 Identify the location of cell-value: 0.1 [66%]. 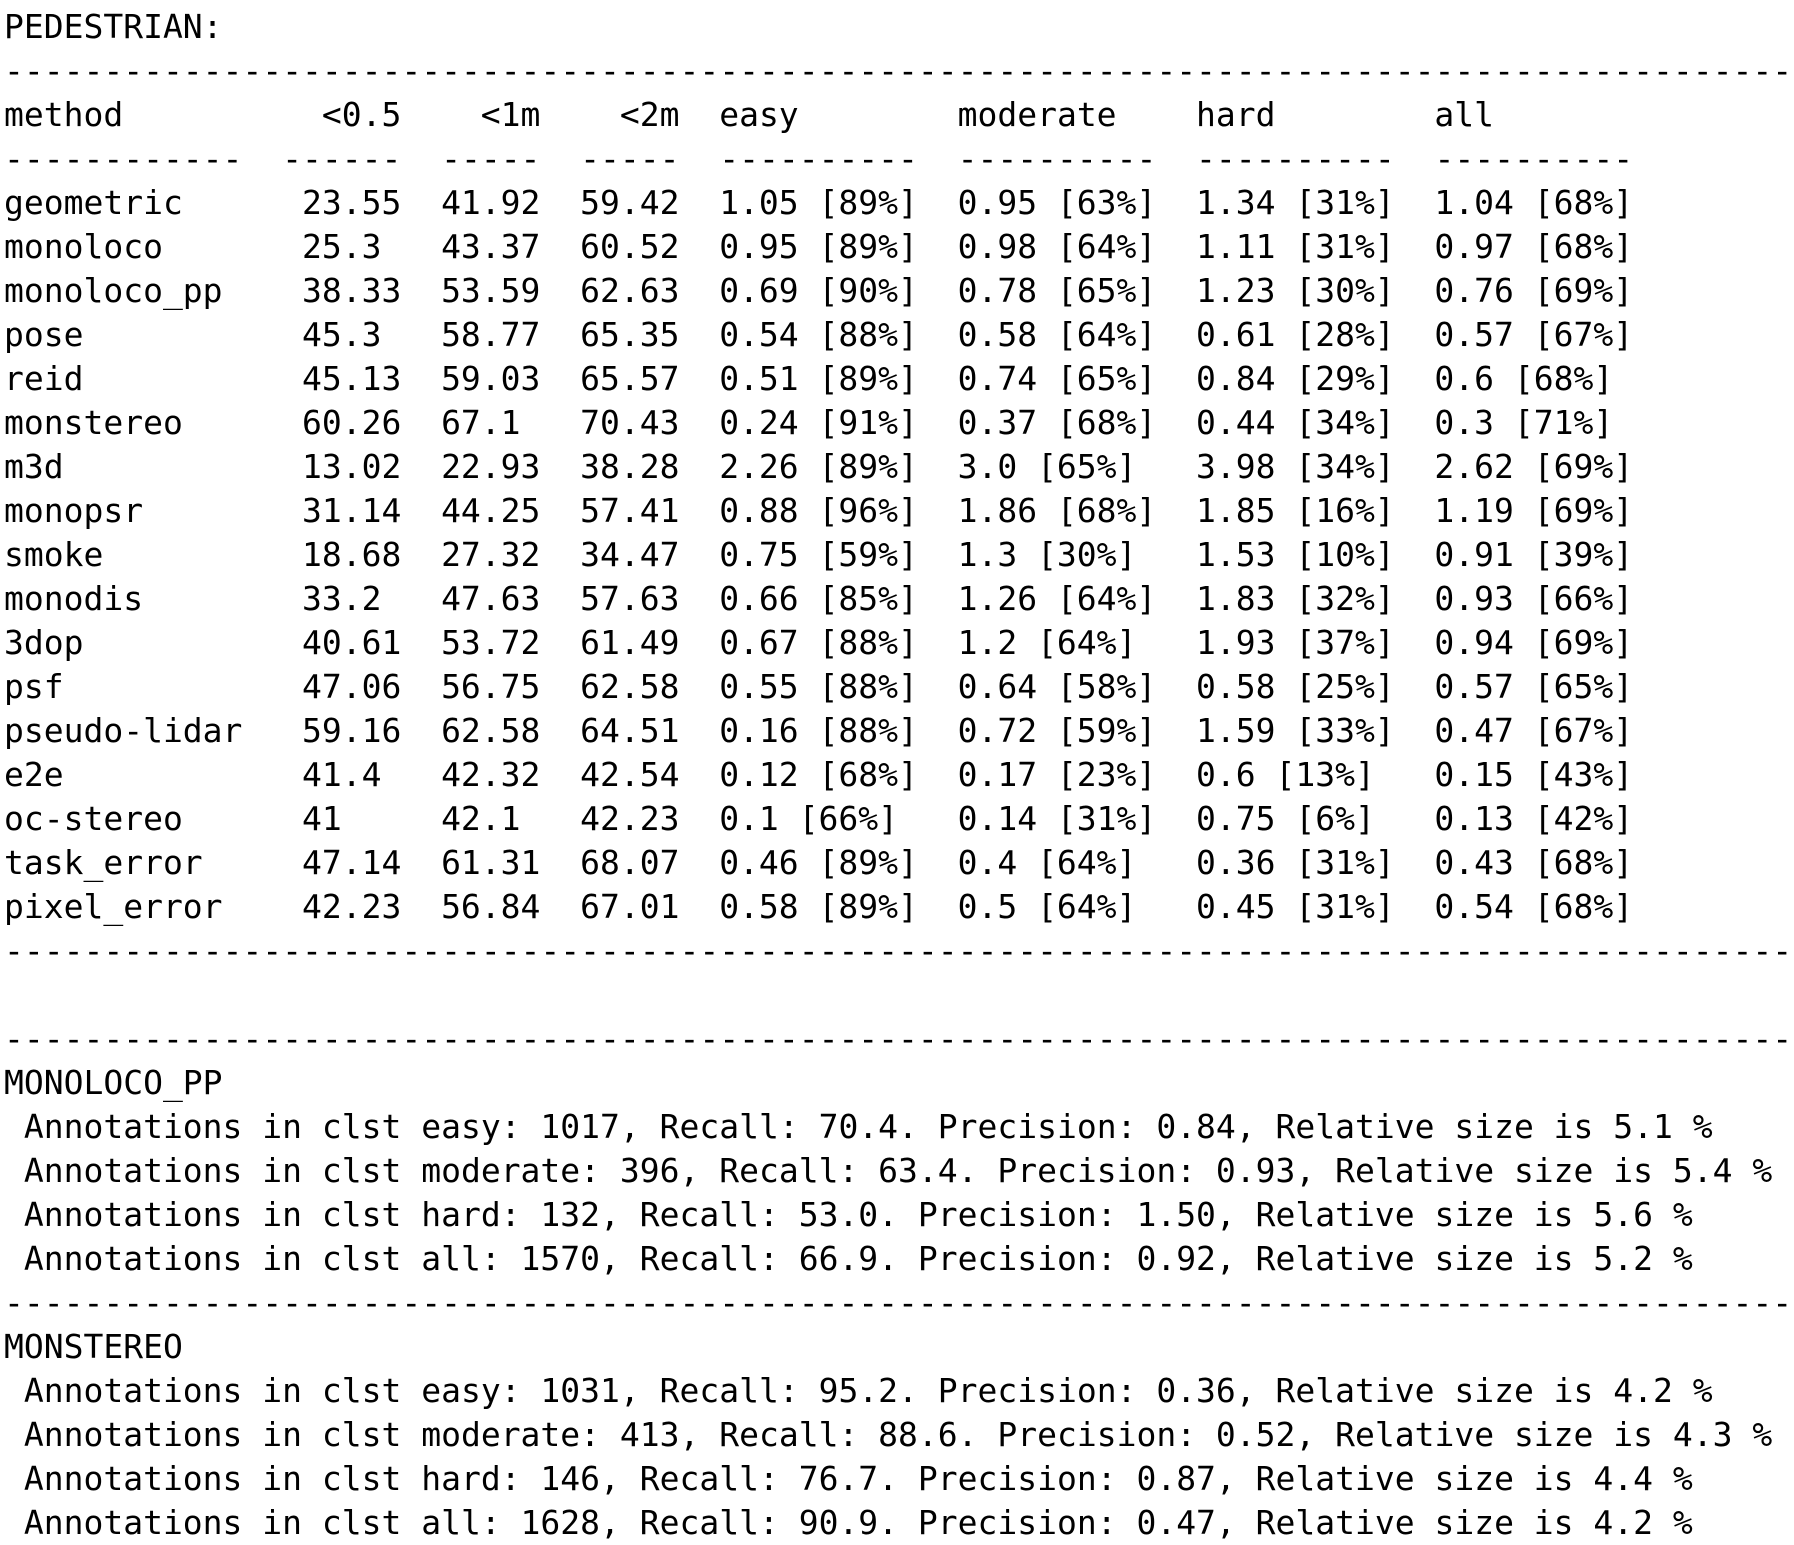
(808, 818).